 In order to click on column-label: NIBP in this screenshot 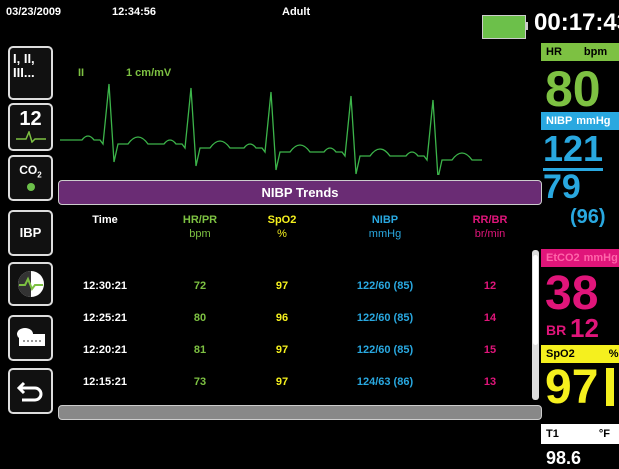, I will do `click(385, 220)`.